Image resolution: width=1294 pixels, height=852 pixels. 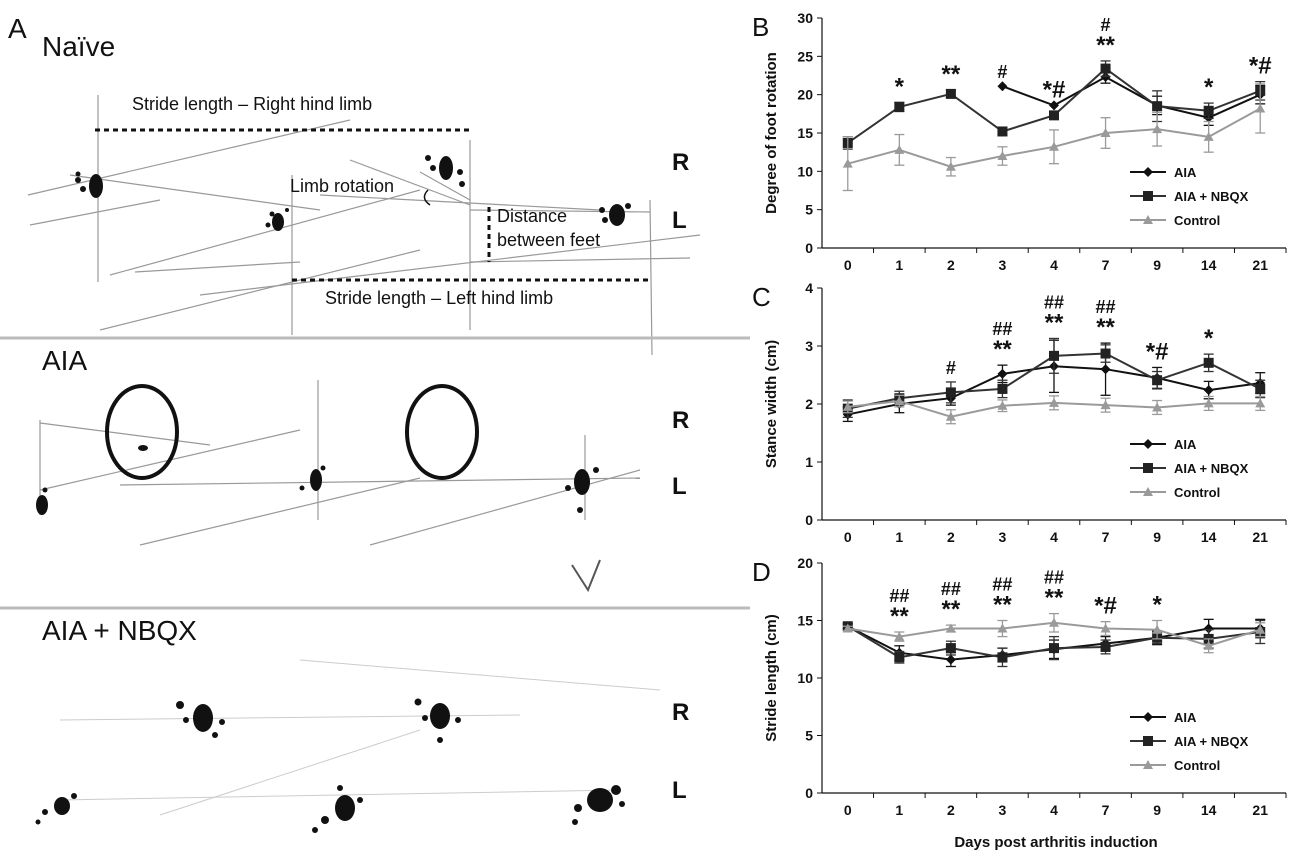 What do you see at coordinates (848, 810) in the screenshot?
I see `chart-d-xtick-label: 0` at bounding box center [848, 810].